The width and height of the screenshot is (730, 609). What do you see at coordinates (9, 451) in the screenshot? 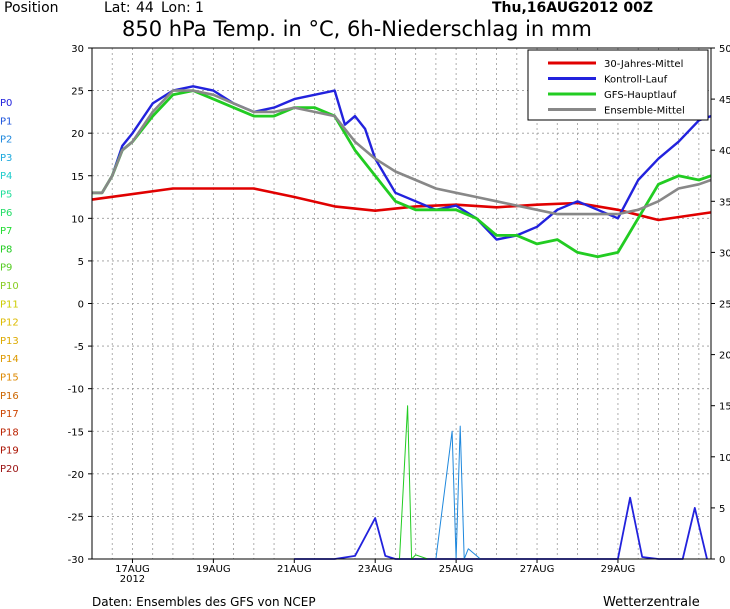
I see `member-label: P19` at bounding box center [9, 451].